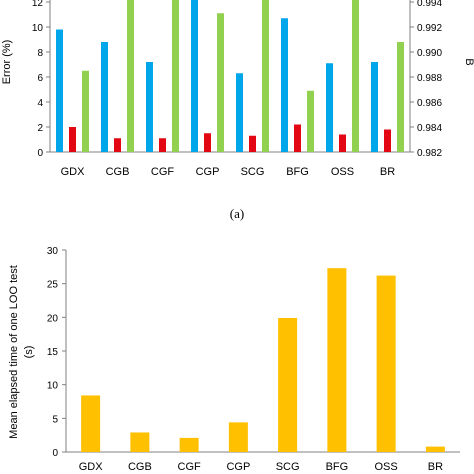  What do you see at coordinates (40, 128) in the screenshot?
I see `y-tick-label-left: 2` at bounding box center [40, 128].